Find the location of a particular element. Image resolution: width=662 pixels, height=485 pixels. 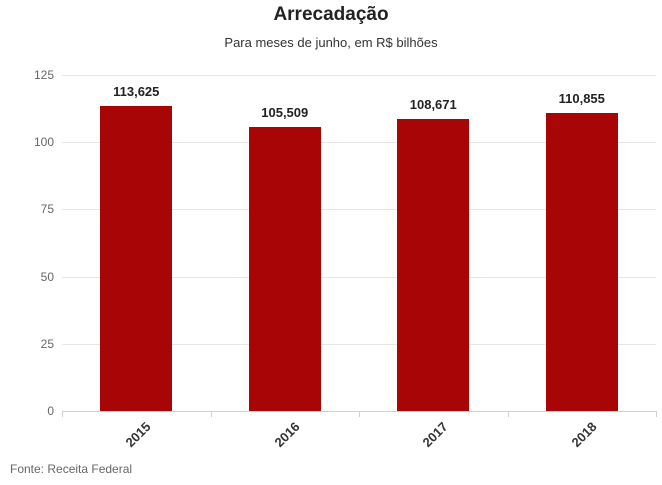

chart-subtitle: Para meses de junho, em R$ bilhões is located at coordinates (331, 42).